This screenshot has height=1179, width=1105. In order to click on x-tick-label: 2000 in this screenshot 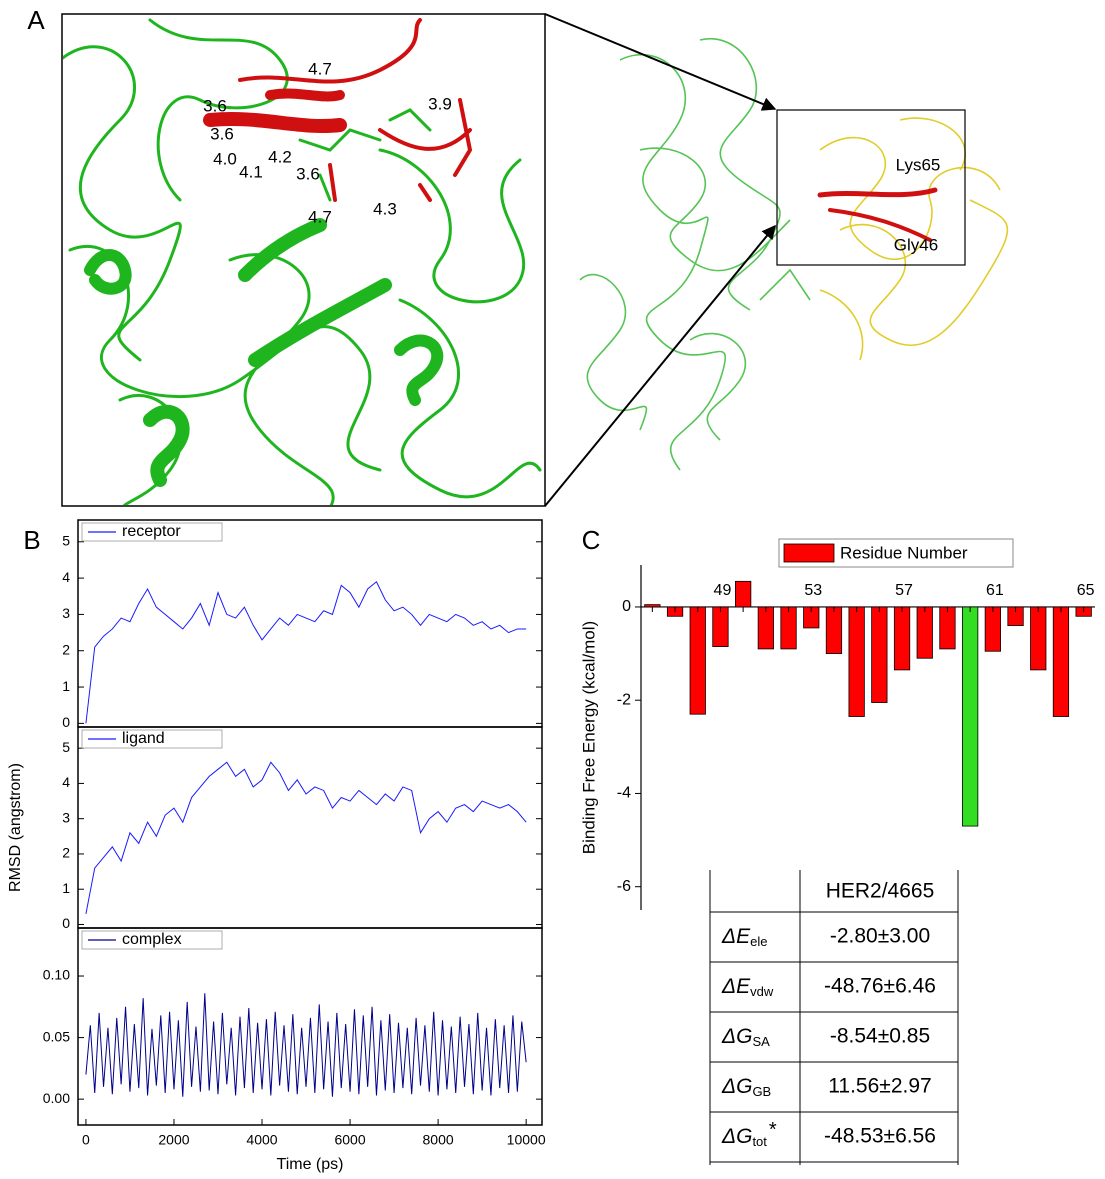, I will do `click(173, 1140)`.